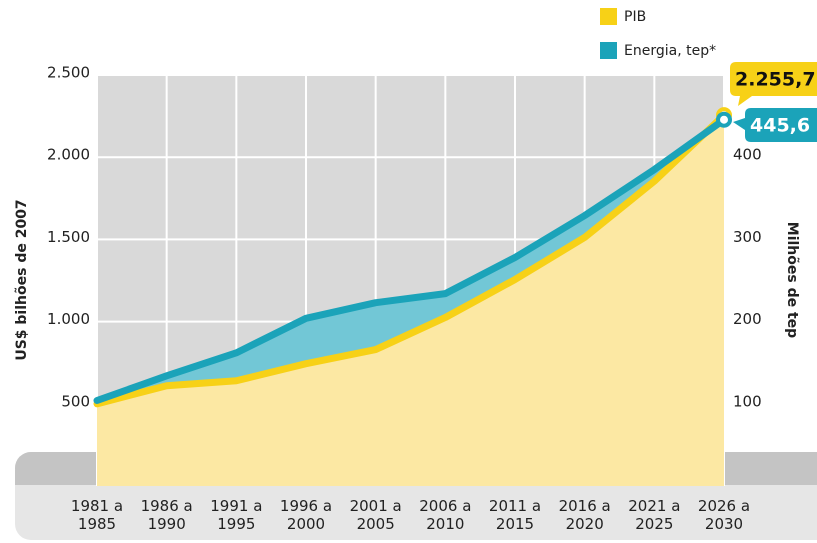  Describe the element at coordinates (747, 237) in the screenshot. I see `y2-tick-label: 300` at that location.